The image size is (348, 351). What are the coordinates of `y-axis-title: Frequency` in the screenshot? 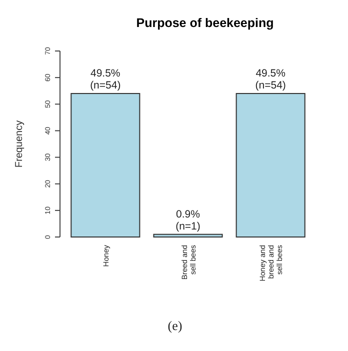 It's located at (19, 144).